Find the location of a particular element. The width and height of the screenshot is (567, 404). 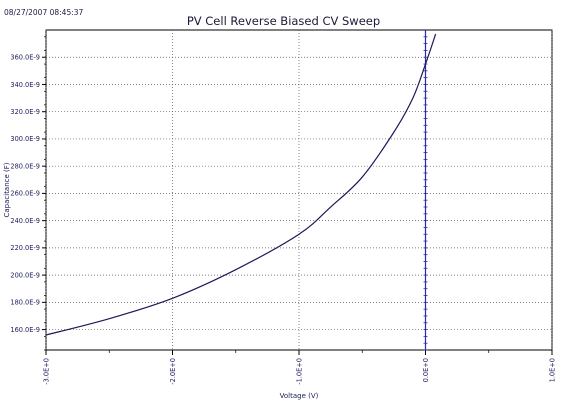

marker-line is located at coordinates (425, 190).